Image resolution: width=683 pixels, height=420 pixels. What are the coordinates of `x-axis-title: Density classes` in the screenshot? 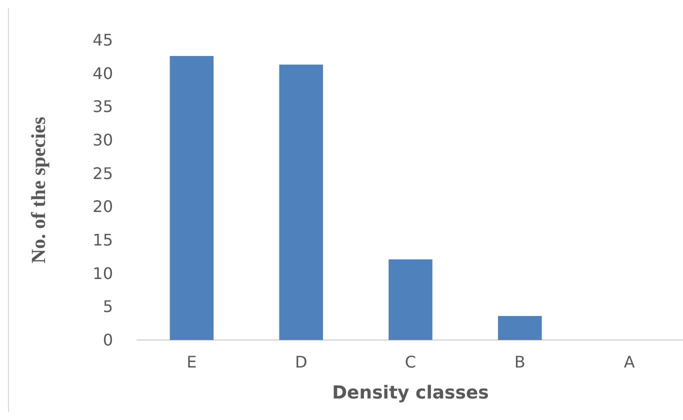 It's located at (410, 393).